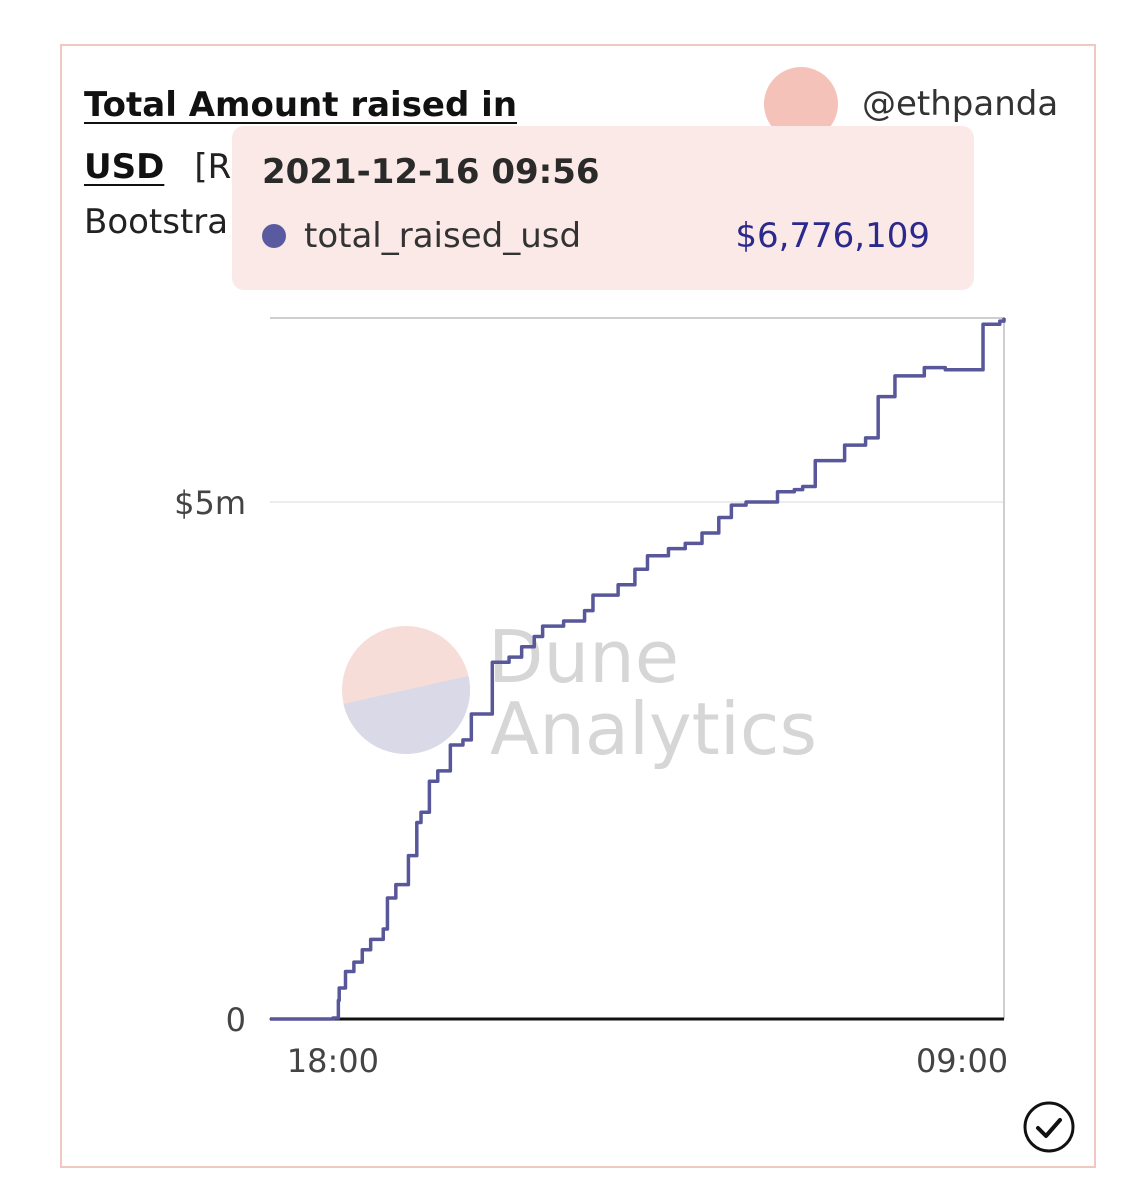 This screenshot has width=1146, height=1200. What do you see at coordinates (333, 1061) in the screenshot?
I see `x-tick-label: 18:00` at bounding box center [333, 1061].